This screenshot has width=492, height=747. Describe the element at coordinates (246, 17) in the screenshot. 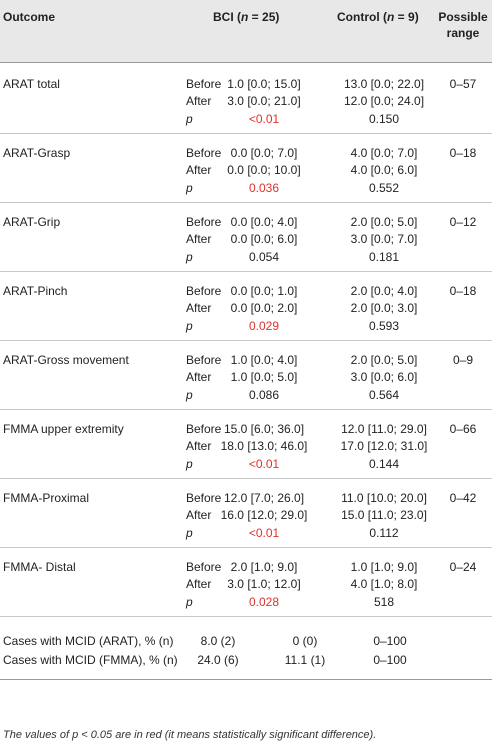

I see `header-bci: BCI (n = 25)` at that location.